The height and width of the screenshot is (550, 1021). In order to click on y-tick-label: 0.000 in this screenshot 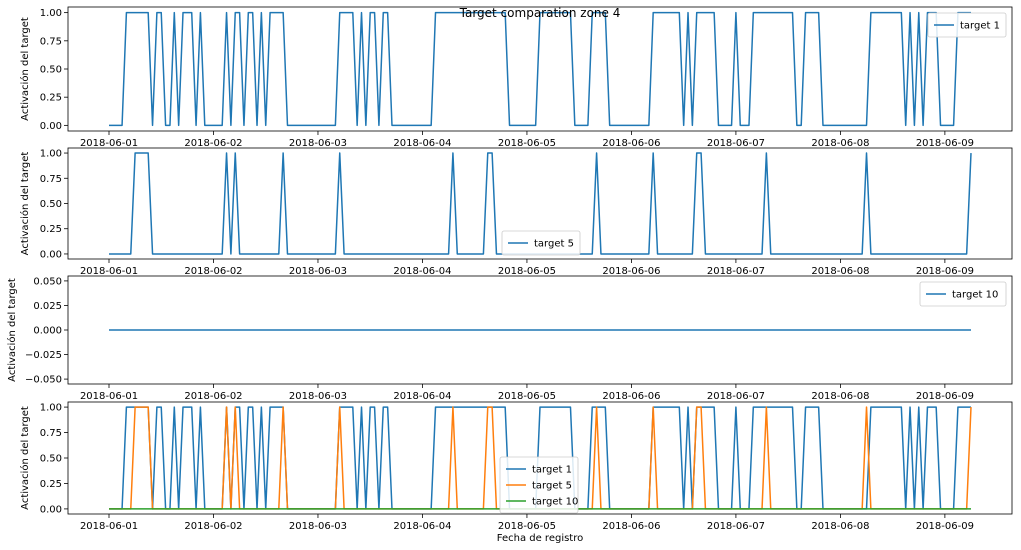, I will do `click(47, 331)`.